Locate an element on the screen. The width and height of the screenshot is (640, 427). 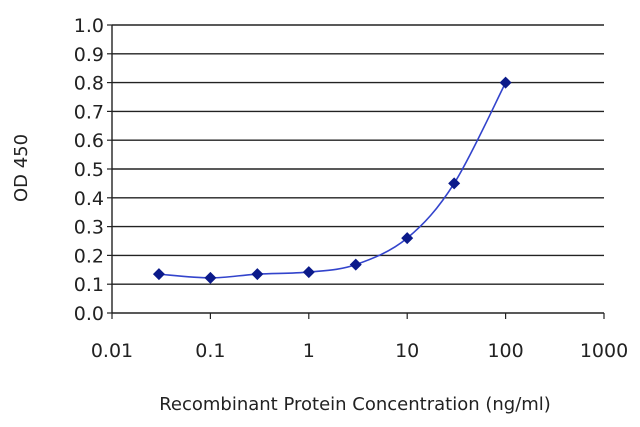
y-tick-label: 0.0 is located at coordinates (89, 314).